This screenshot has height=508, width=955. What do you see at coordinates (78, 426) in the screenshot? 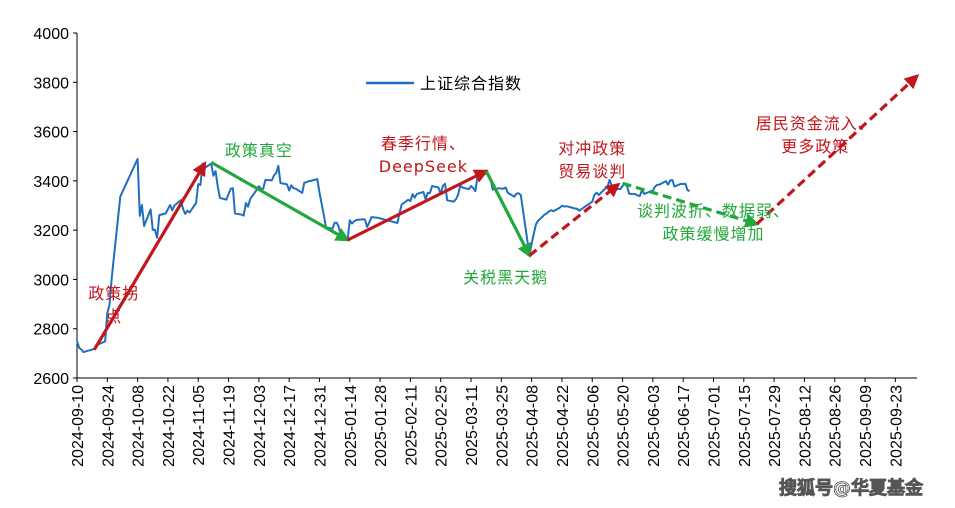
I see `x-tick-label: 2024-09-10` at bounding box center [78, 426].